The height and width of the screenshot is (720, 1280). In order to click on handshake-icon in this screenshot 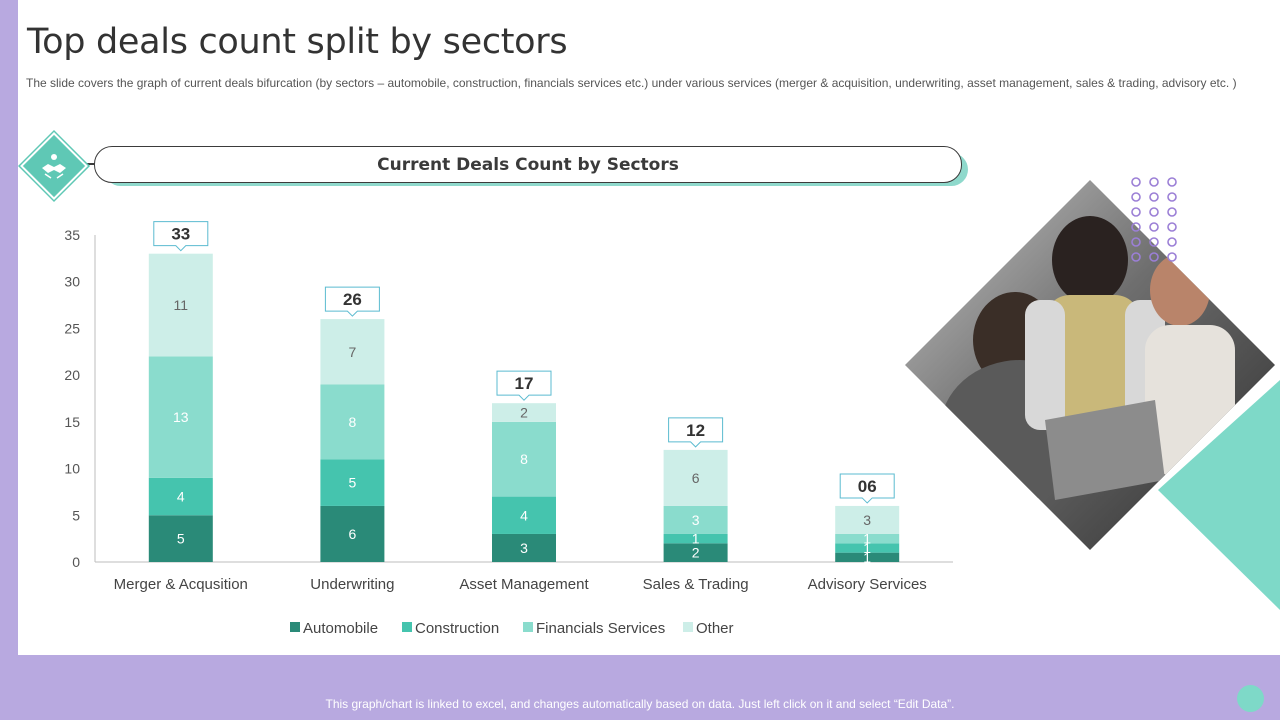, I will do `click(54, 166)`.